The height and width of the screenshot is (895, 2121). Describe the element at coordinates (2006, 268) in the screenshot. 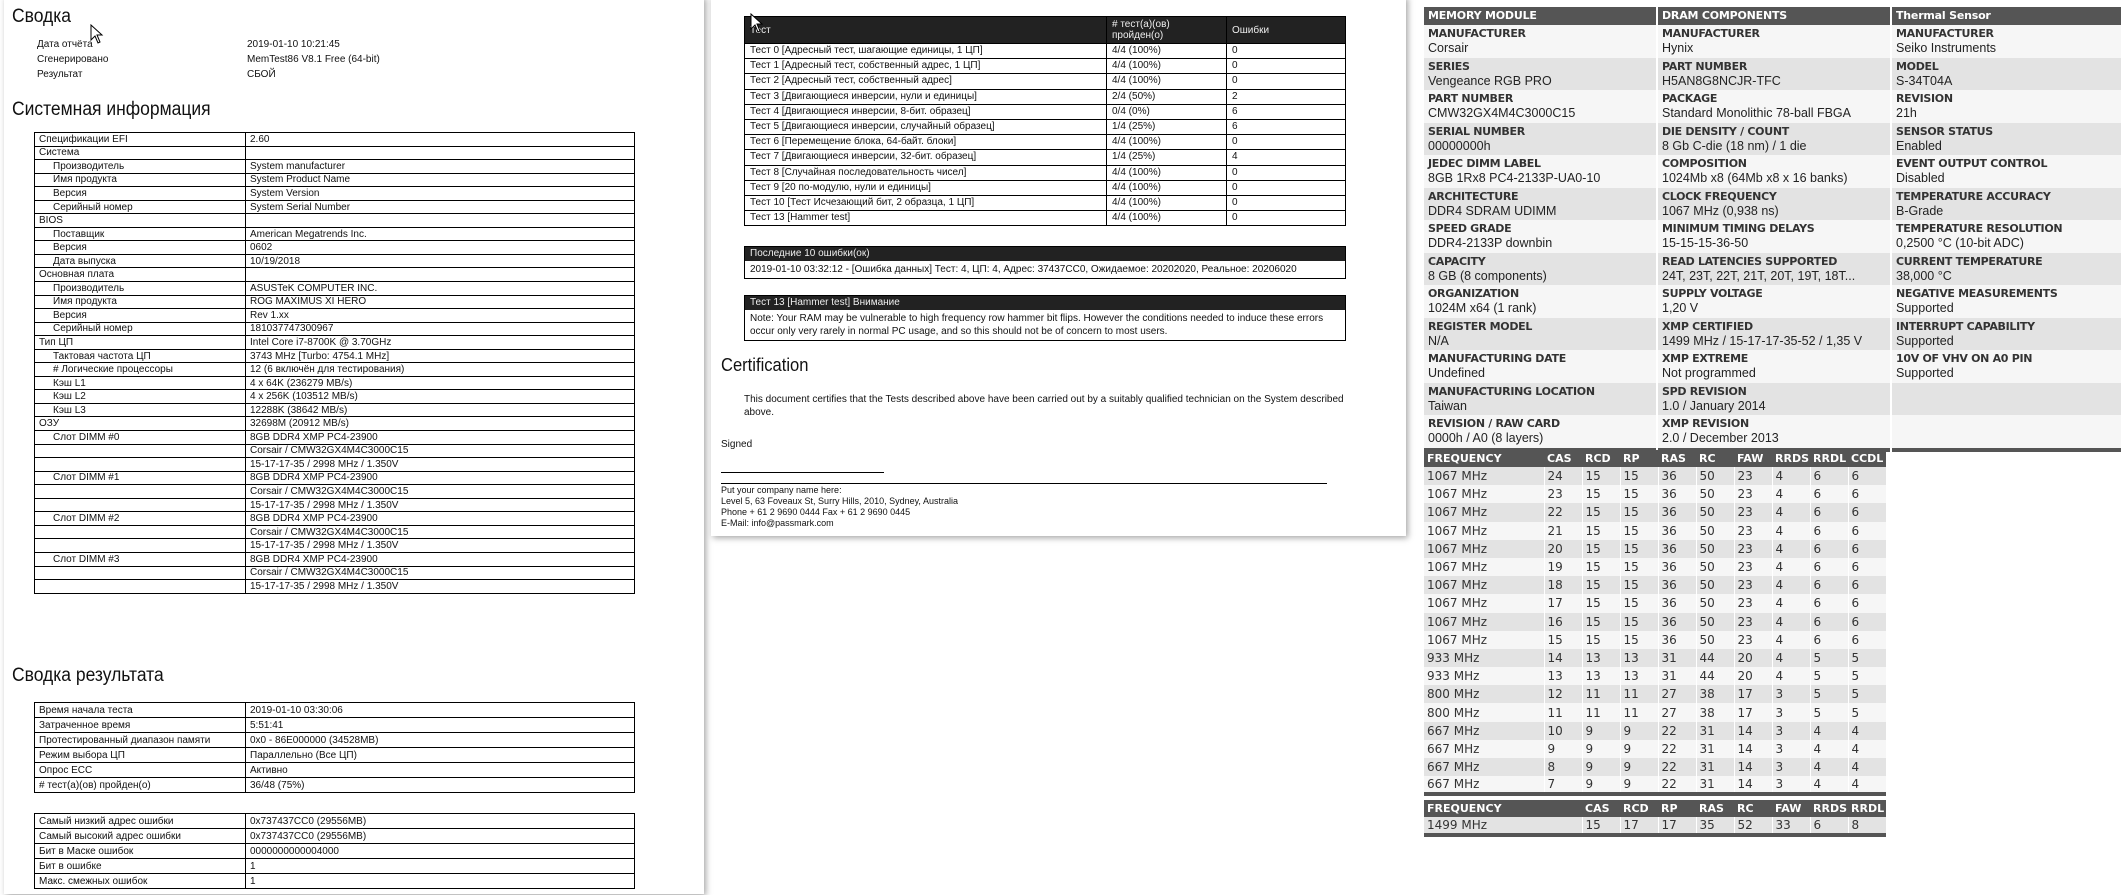

I see `spd-item: CURRENT TEMPERATURE 38,000 °C` at that location.